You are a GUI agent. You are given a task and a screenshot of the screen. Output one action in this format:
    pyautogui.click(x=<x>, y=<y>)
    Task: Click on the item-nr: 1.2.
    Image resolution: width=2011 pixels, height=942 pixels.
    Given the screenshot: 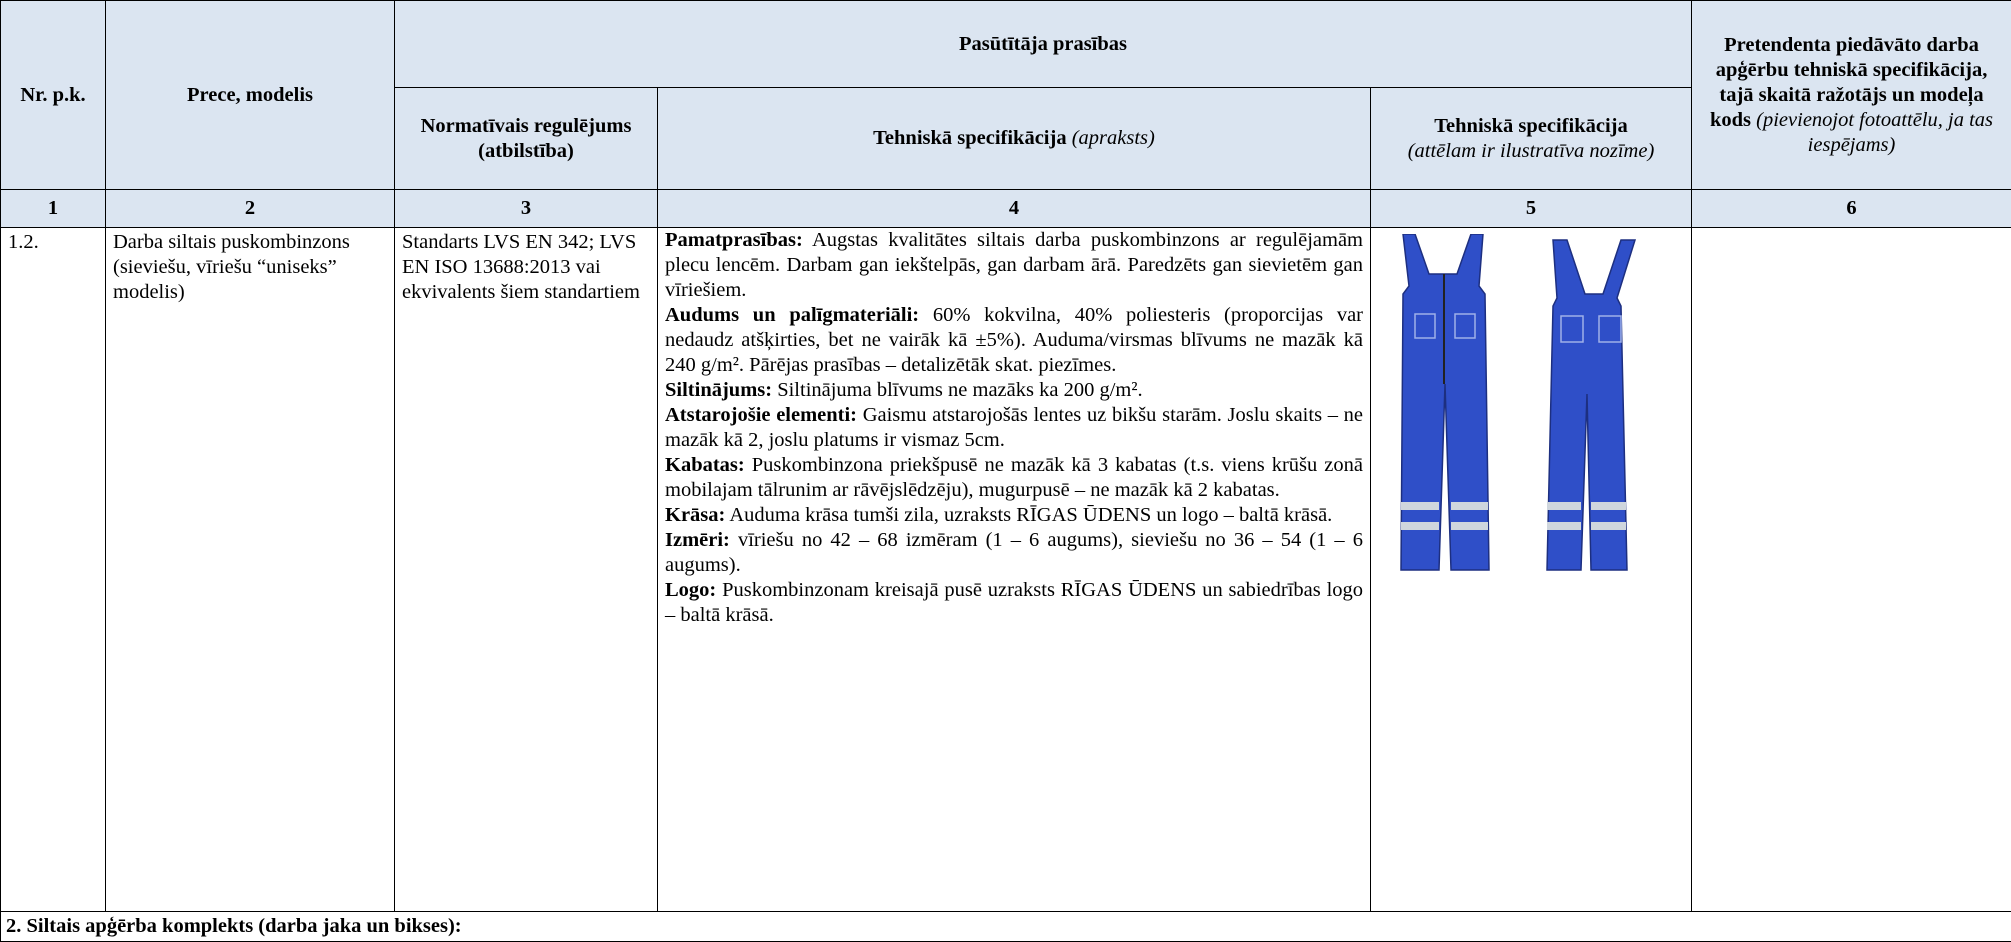 What is the action you would take?
    pyautogui.click(x=53, y=570)
    